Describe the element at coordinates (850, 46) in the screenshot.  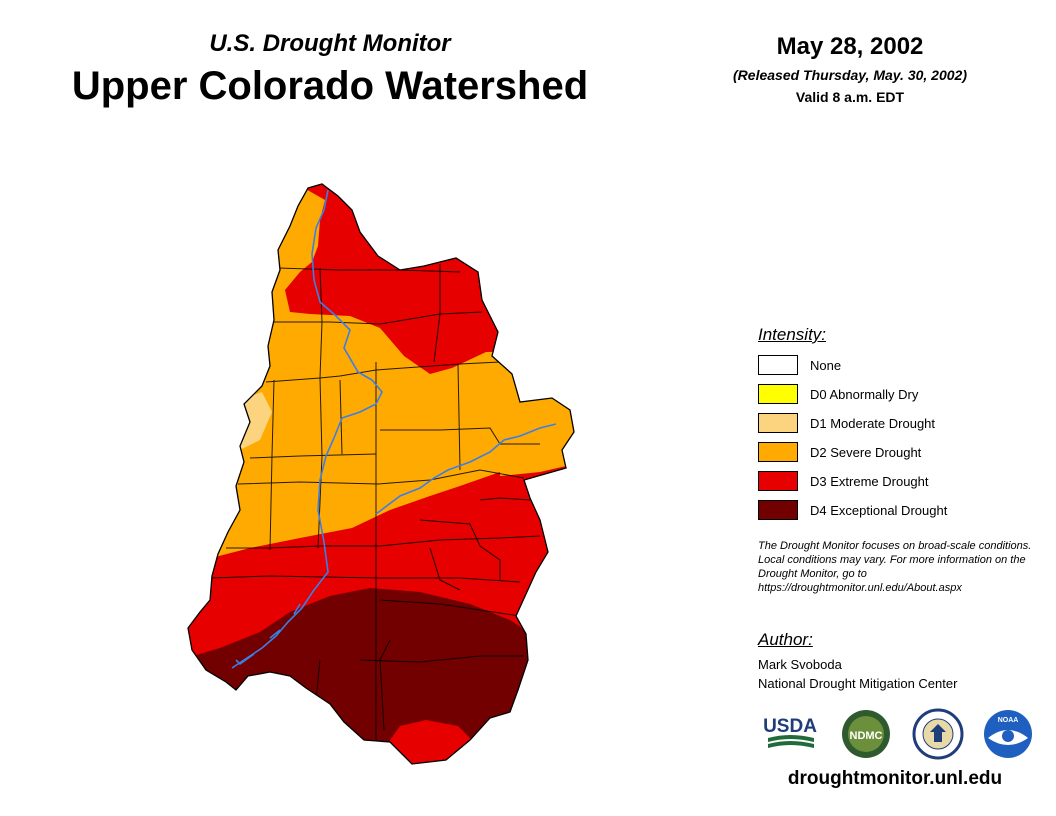
I see `map-date: May 28, 2002` at that location.